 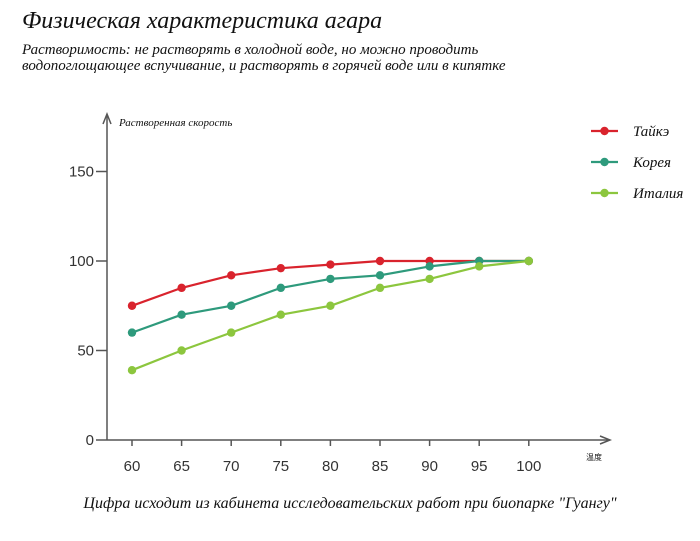 I want to click on chart-legend: Тайкэ Корея Италия, so click(x=637, y=163).